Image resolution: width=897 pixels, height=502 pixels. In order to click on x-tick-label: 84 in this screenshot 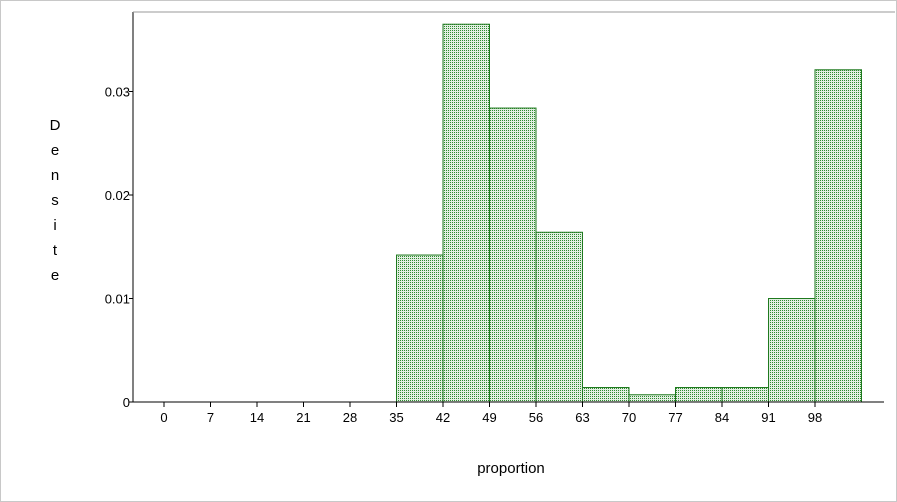, I will do `click(722, 417)`.